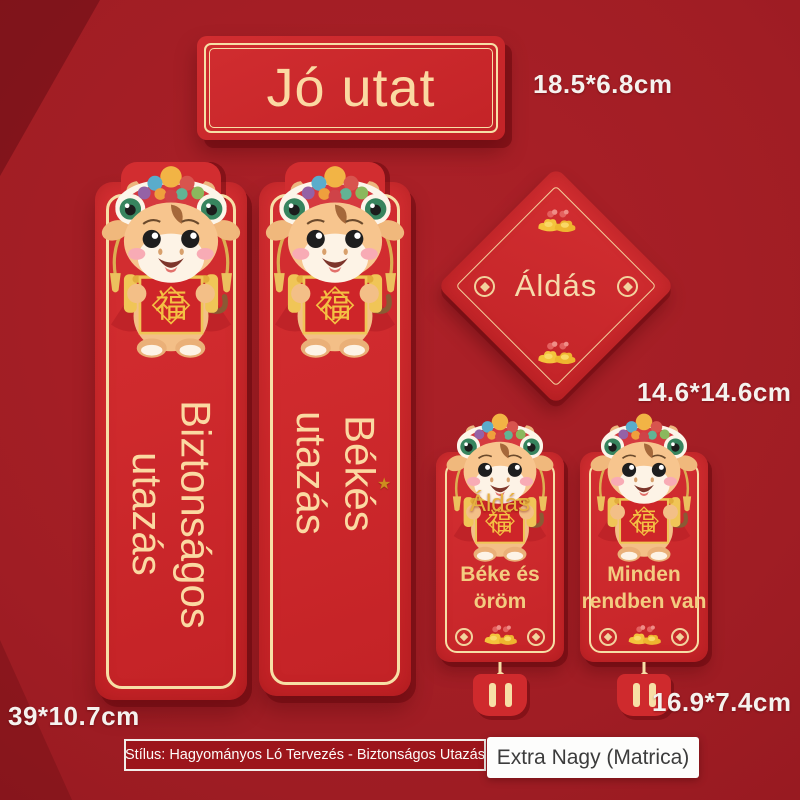 Image resolution: width=800 pixels, height=800 pixels. I want to click on small-banner-all-is-well: Minden rendben van, so click(644, 584).